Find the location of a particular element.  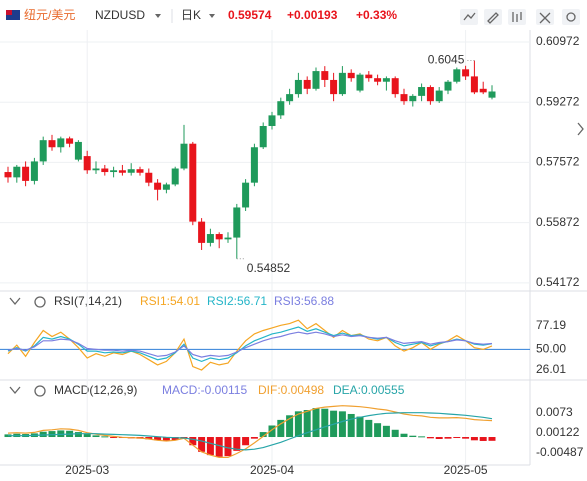

x-tick-label: 2025-03 is located at coordinates (87, 470).